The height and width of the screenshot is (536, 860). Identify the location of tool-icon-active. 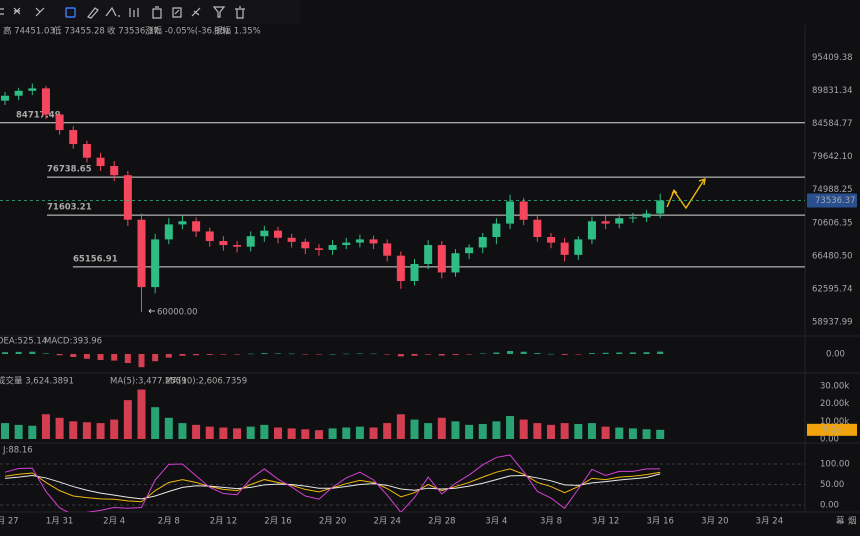
(70, 12).